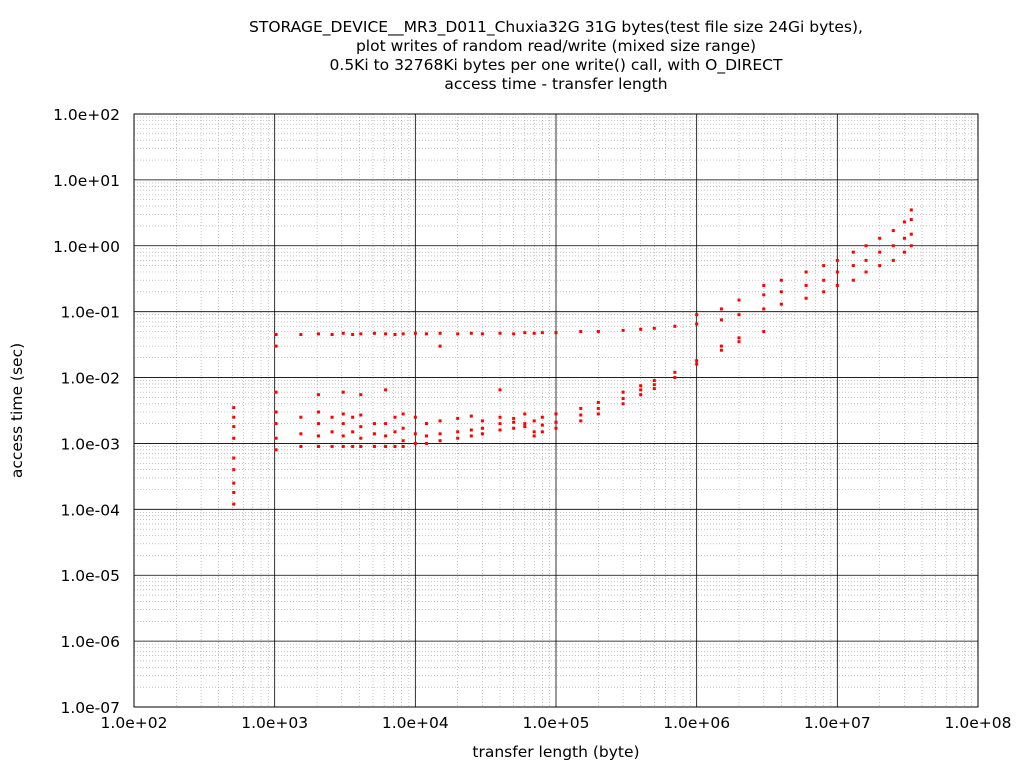  I want to click on x-tick-label: 1.0e+08, so click(978, 723).